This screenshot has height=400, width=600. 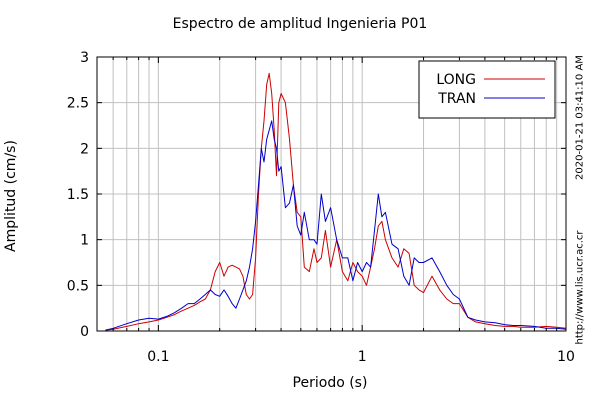 What do you see at coordinates (84, 332) in the screenshot?
I see `y-tick-label: 0` at bounding box center [84, 332].